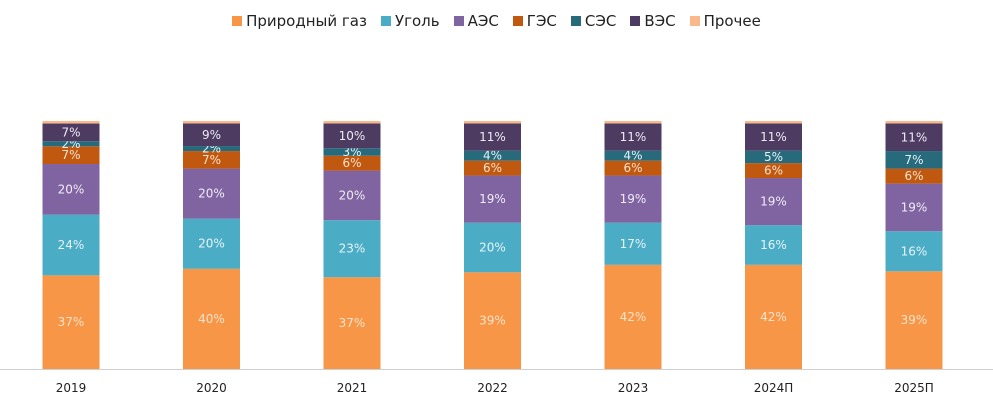 The height and width of the screenshot is (410, 993). What do you see at coordinates (476, 21) in the screenshot?
I see `legend-item: АЭС` at bounding box center [476, 21].